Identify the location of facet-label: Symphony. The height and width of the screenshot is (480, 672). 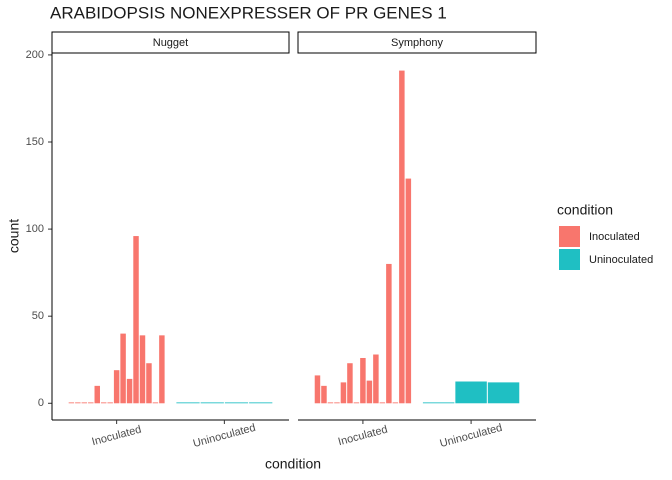
(417, 43).